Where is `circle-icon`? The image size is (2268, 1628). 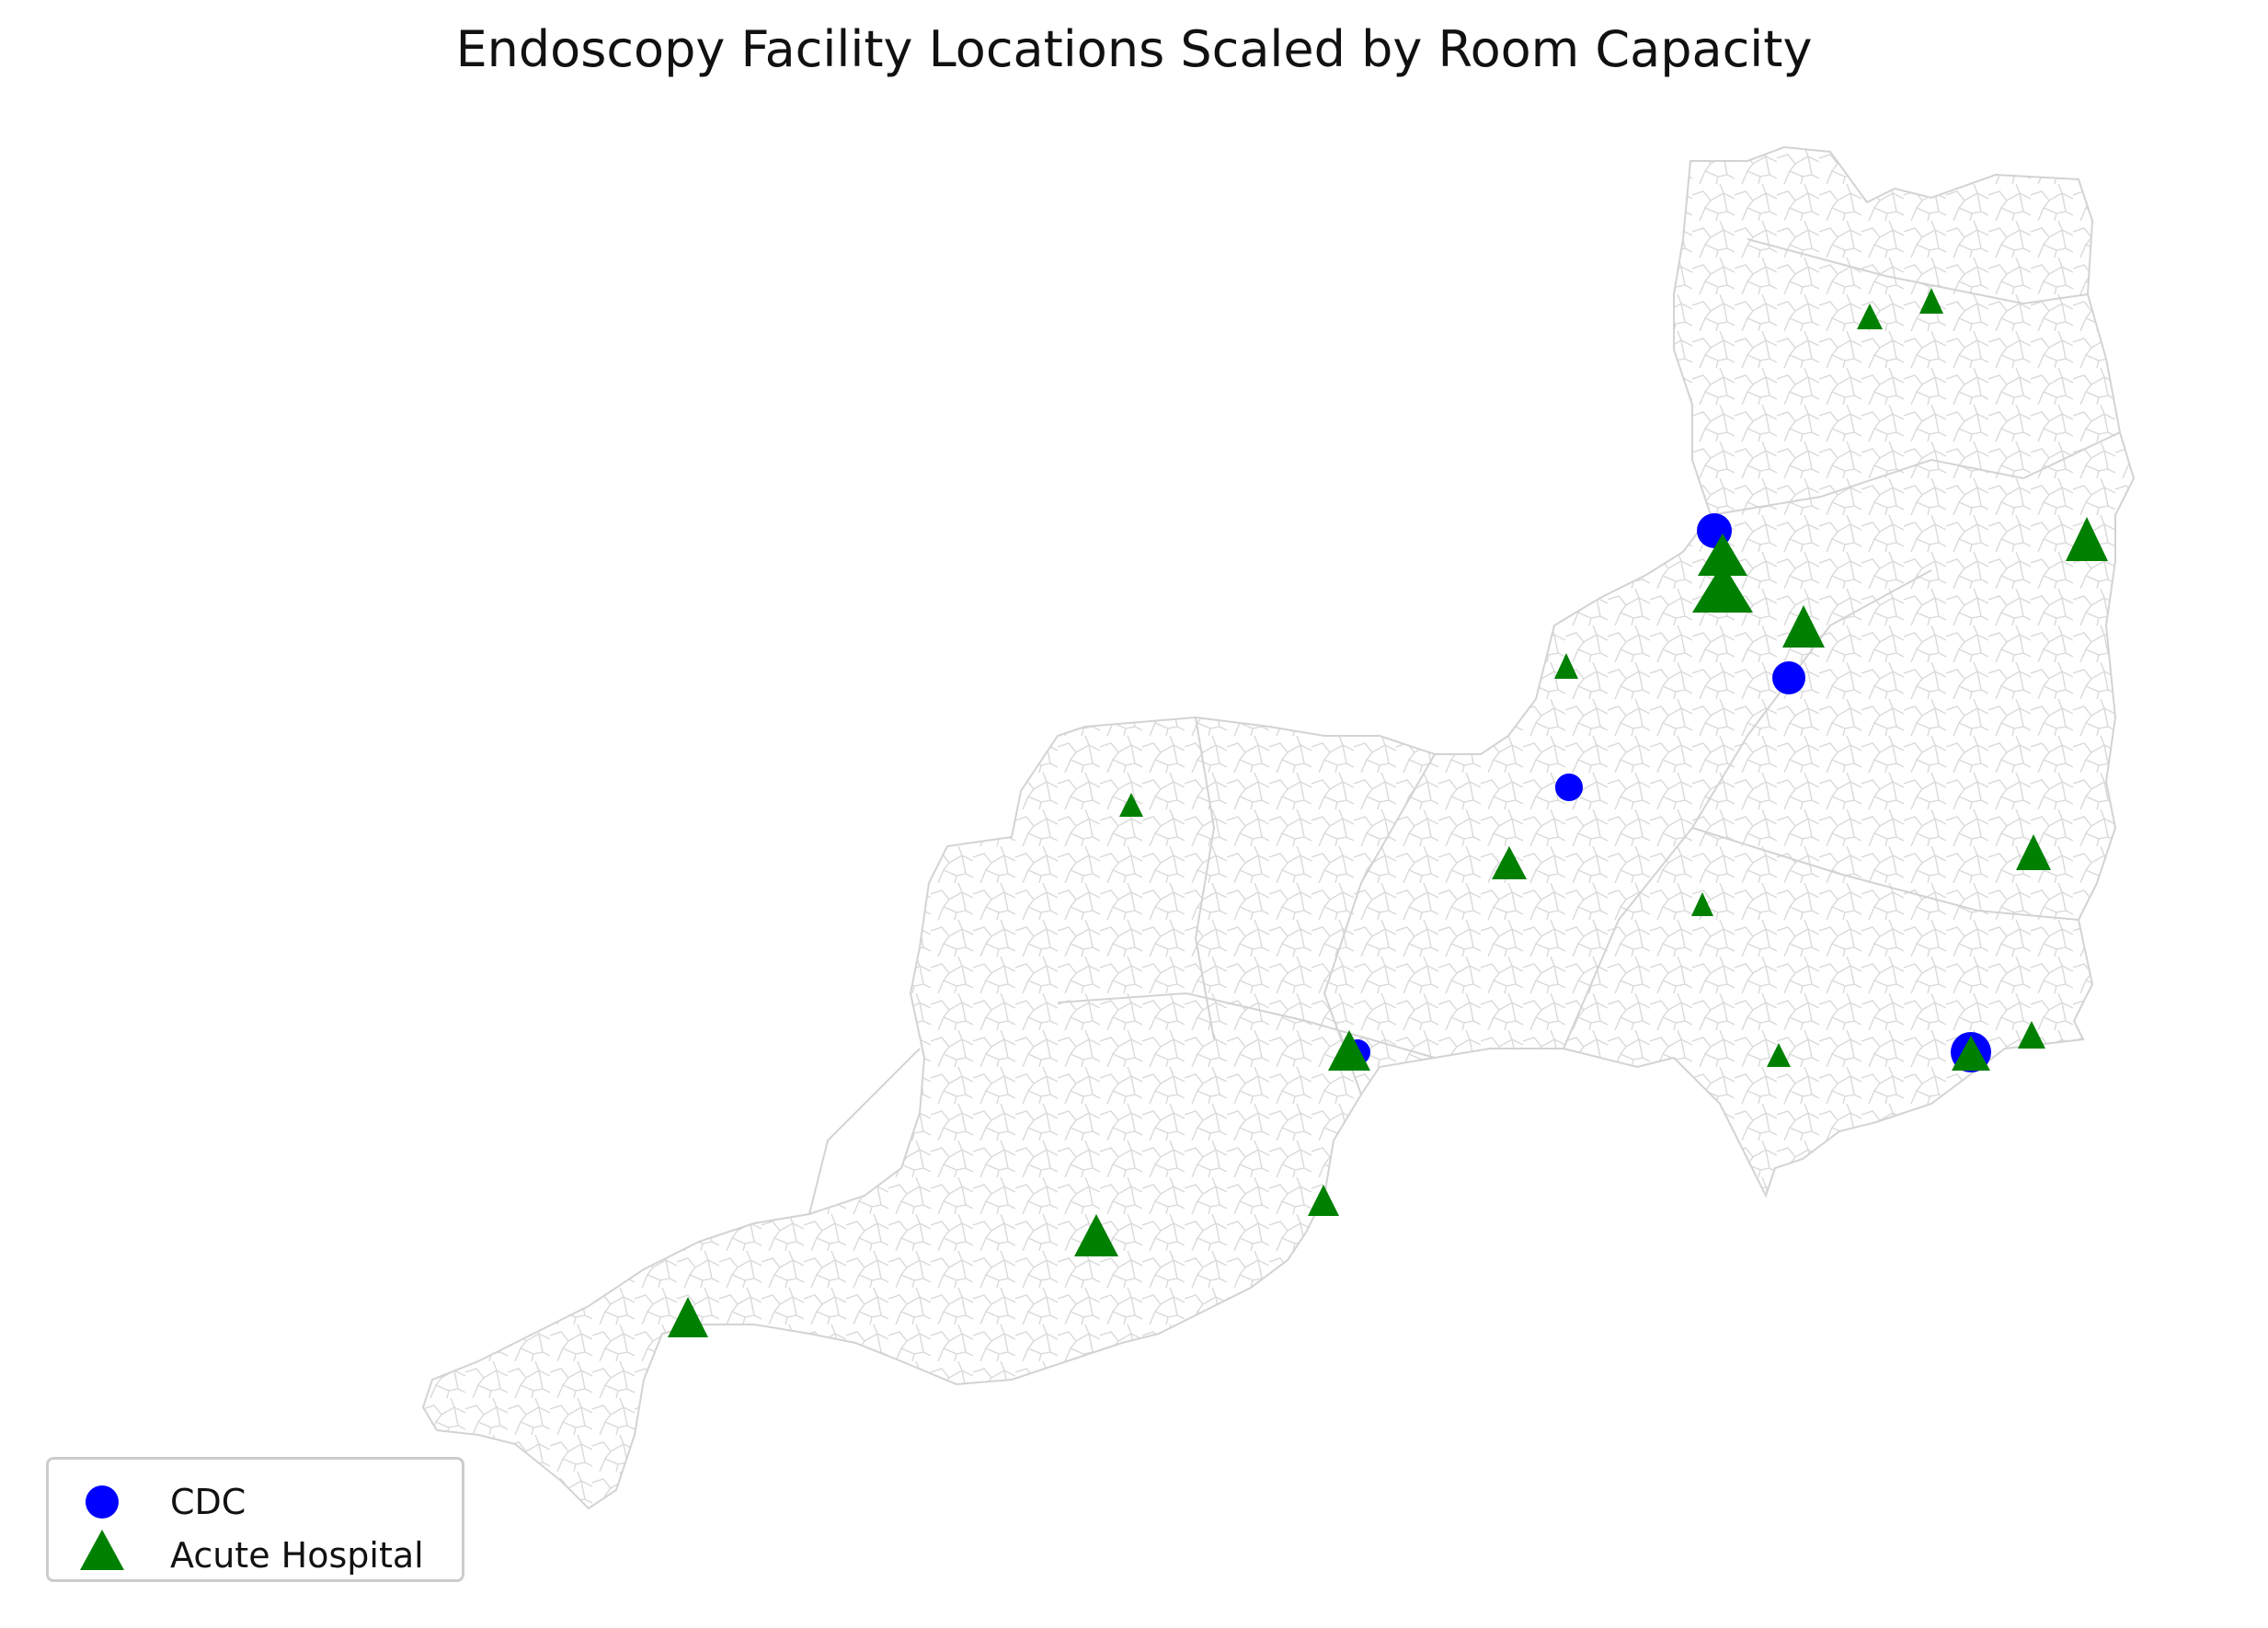 circle-icon is located at coordinates (102, 1502).